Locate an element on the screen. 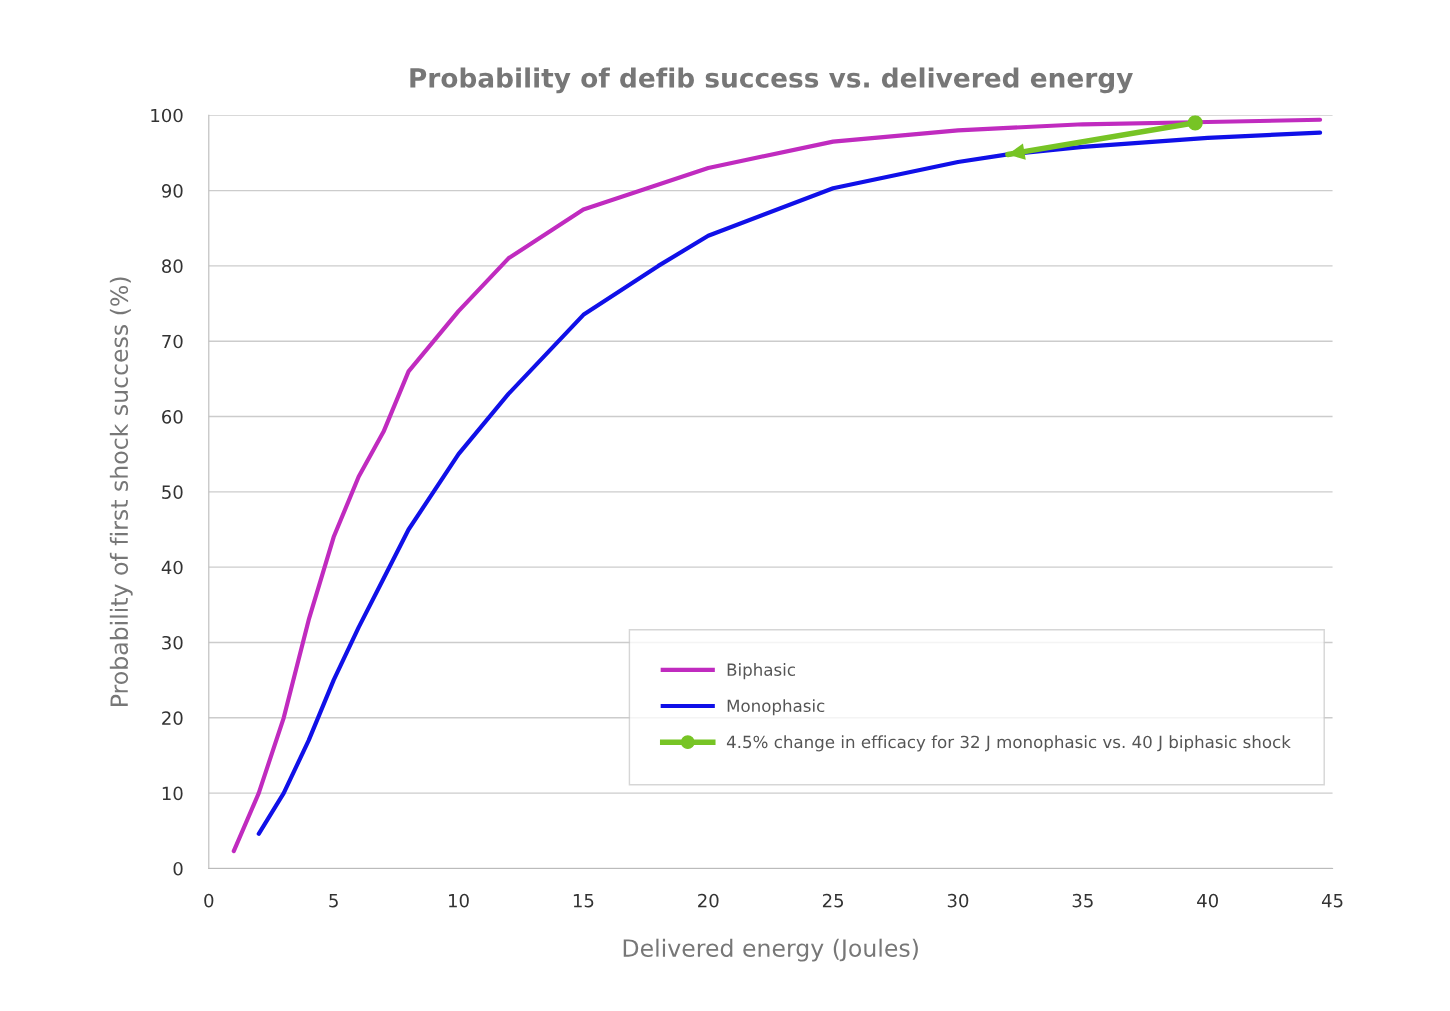  y-tick-label: 0 is located at coordinates (178, 868).